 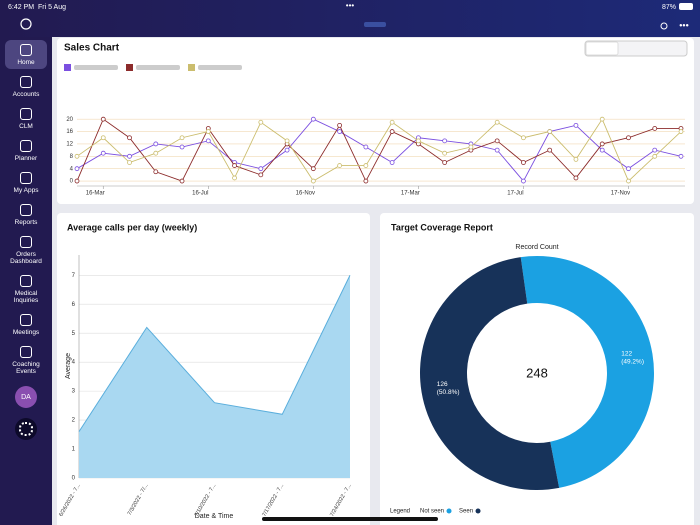 I want to click on donut-slice, so click(x=490, y=373).